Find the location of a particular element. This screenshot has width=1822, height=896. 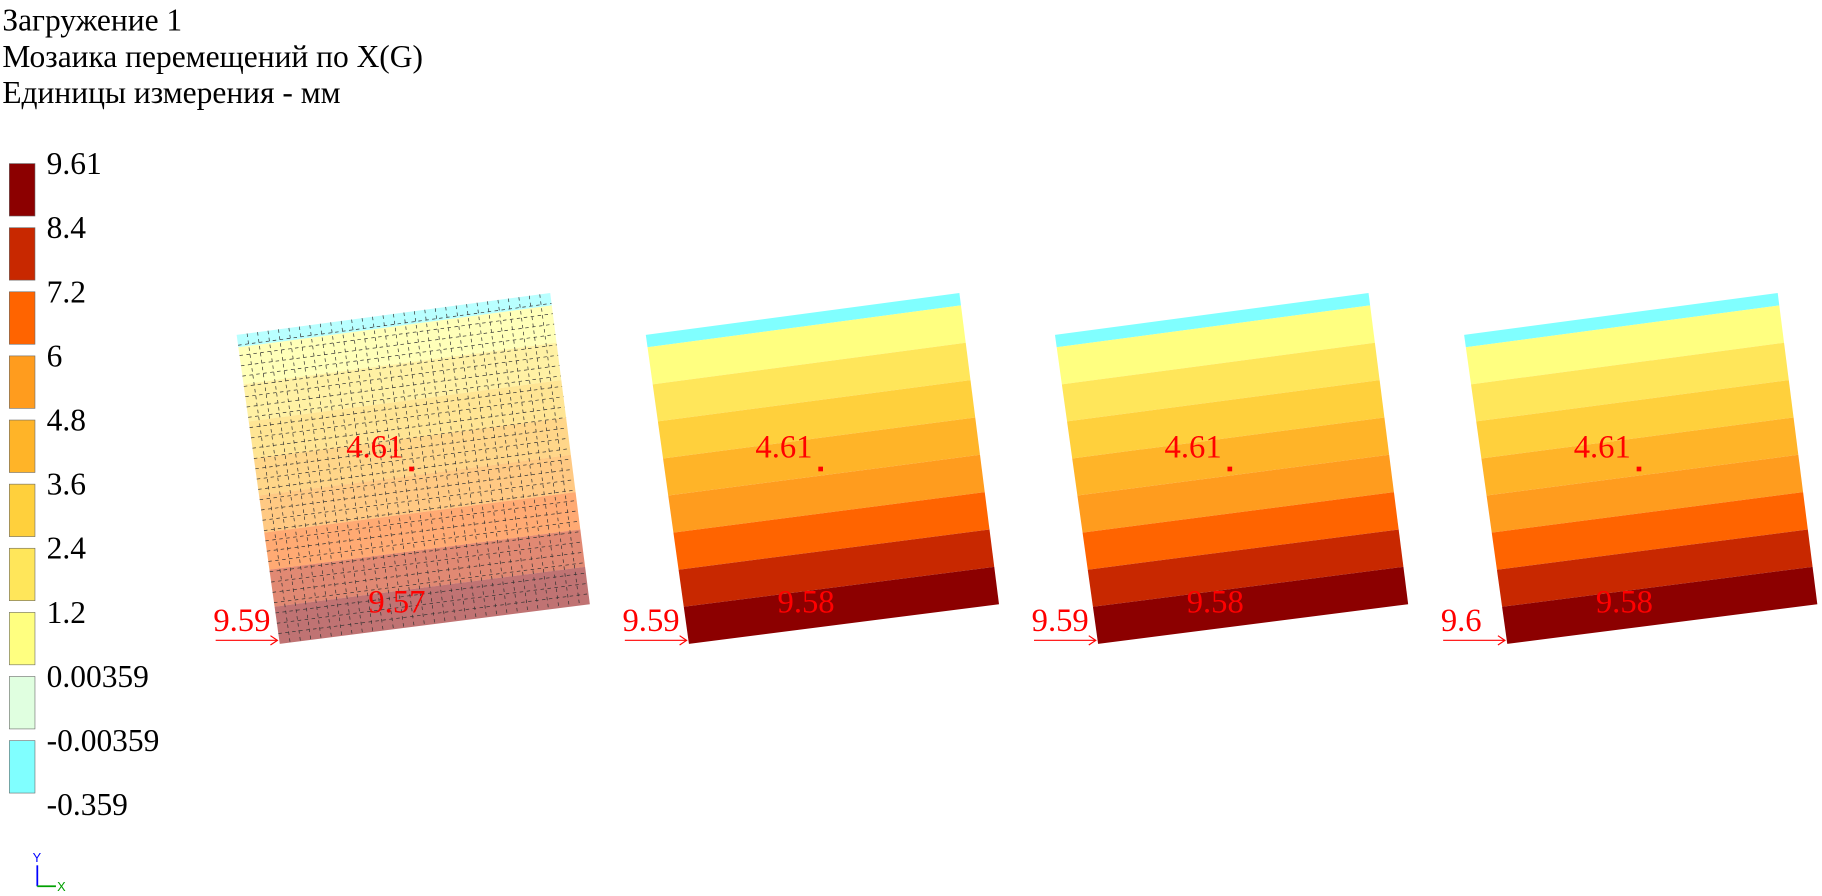

legend-label: 4.8 is located at coordinates (66, 420).